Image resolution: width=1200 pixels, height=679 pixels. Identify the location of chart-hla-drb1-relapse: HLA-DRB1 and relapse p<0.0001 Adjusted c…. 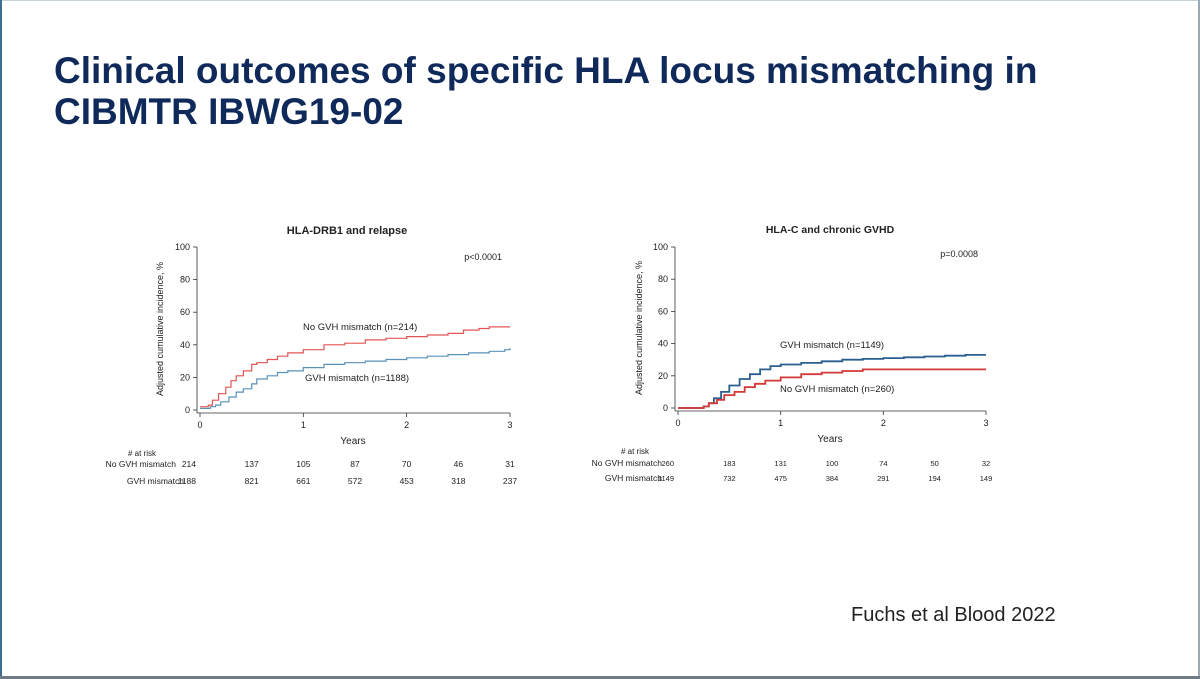
(312, 355).